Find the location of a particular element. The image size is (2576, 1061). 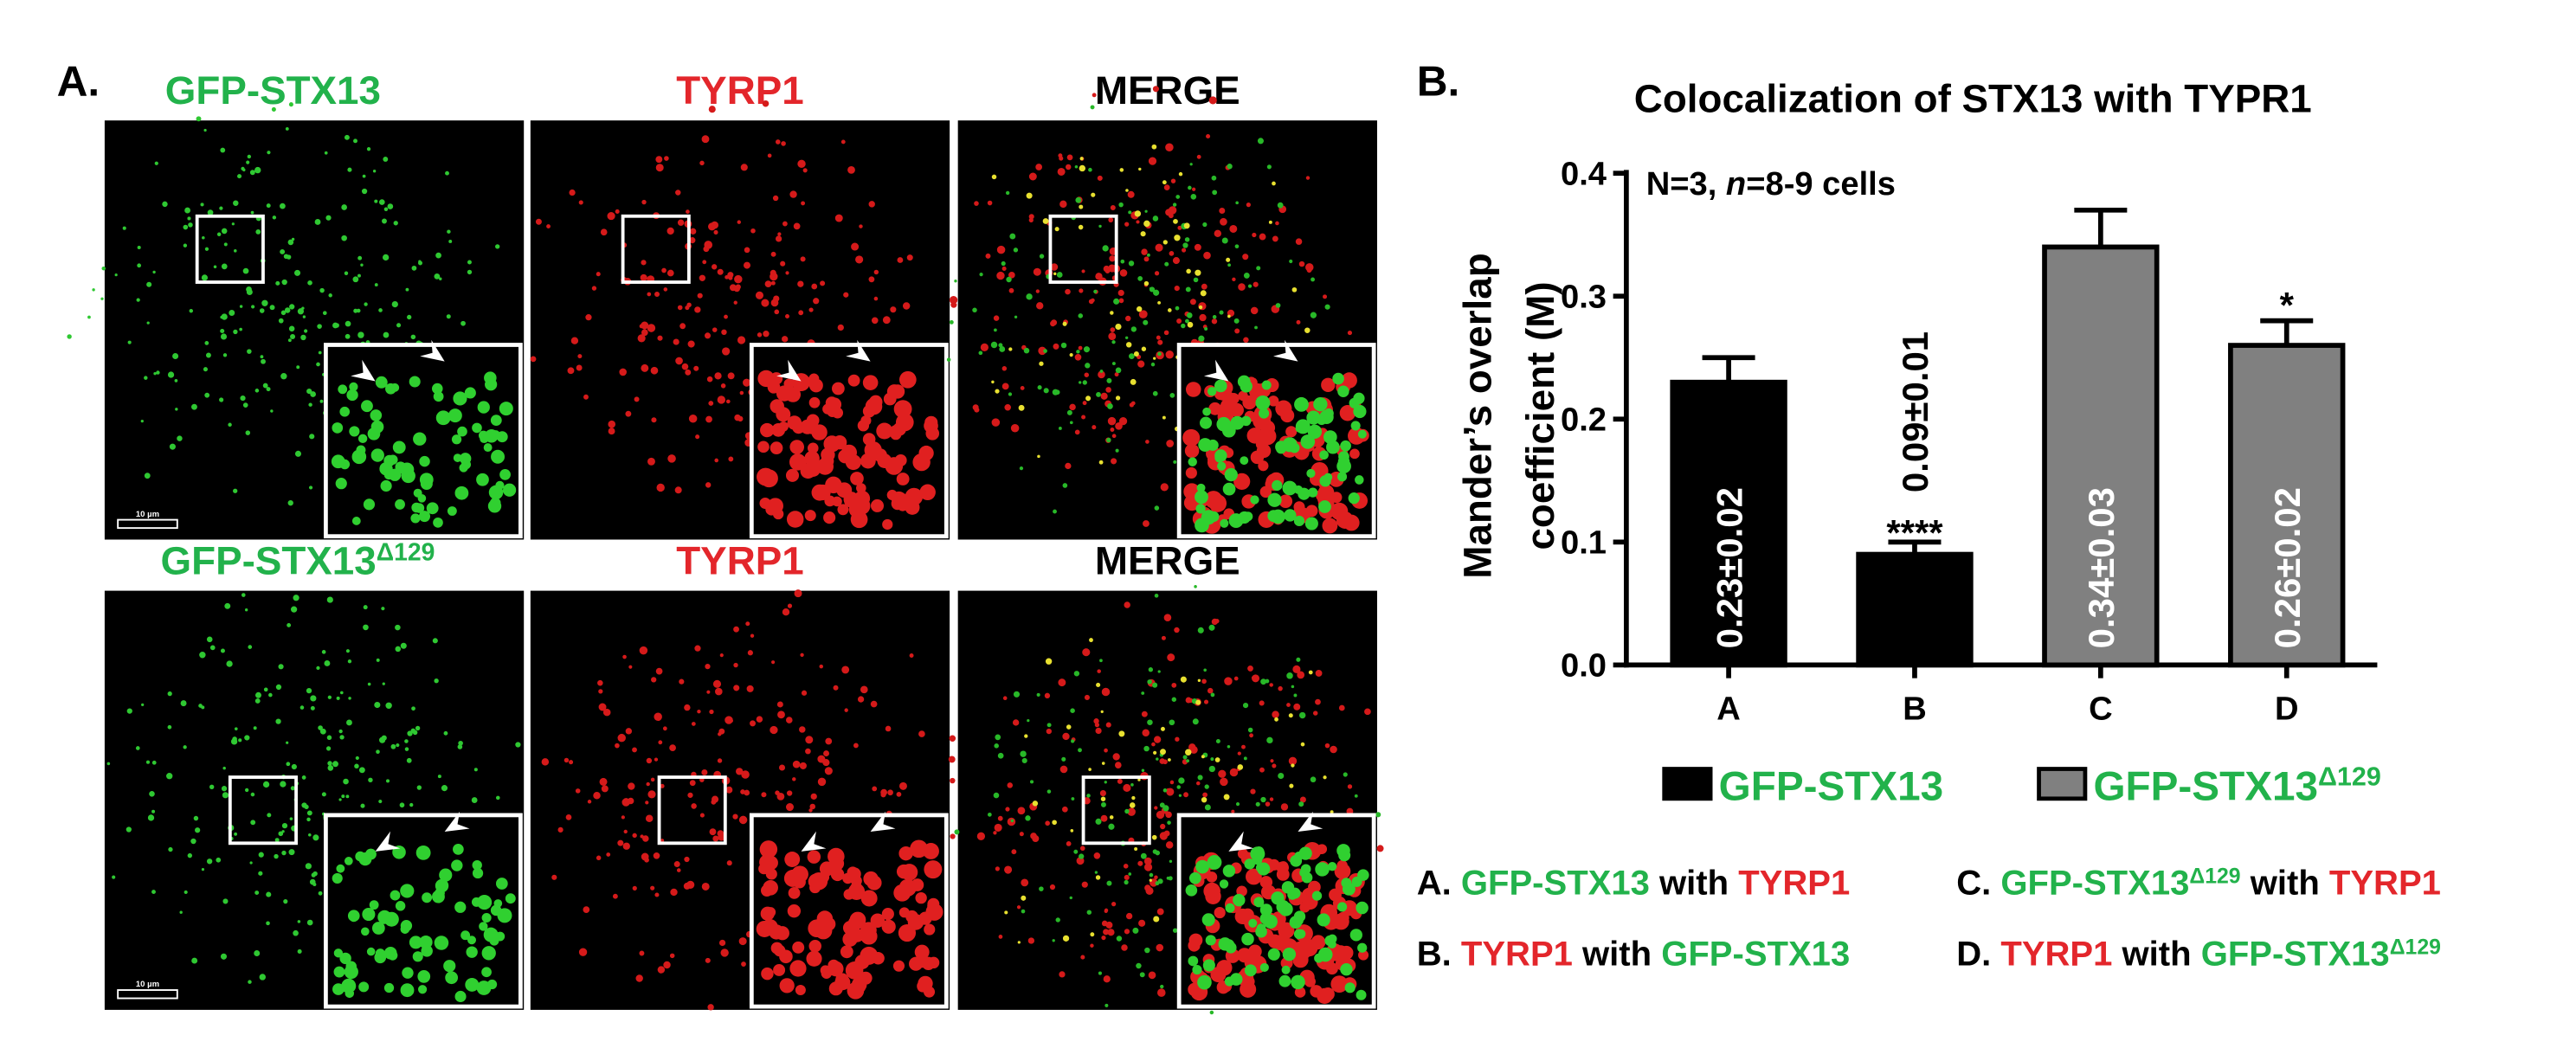

x-tick-label: A is located at coordinates (1728, 708).